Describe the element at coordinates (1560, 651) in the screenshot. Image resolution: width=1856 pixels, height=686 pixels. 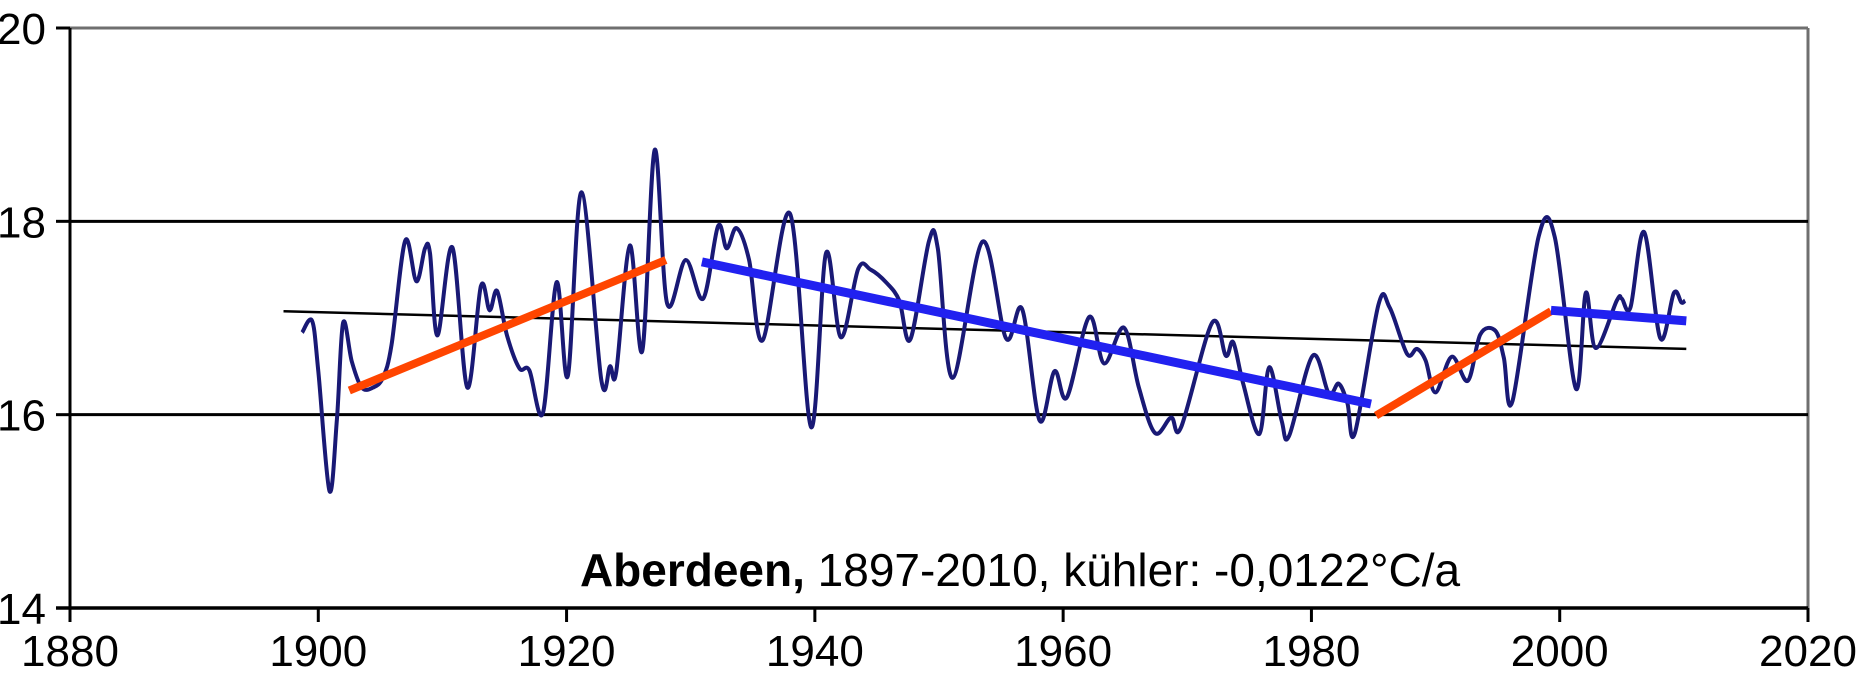
I see `x-tick-label-2000: 2000` at that location.